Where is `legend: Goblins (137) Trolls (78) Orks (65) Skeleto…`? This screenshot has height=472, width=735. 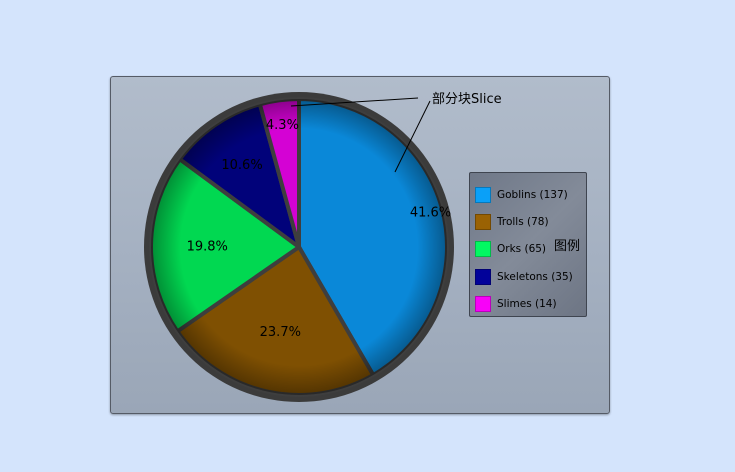 legend: Goblins (137) Trolls (78) Orks (65) Skeleto… is located at coordinates (528, 244).